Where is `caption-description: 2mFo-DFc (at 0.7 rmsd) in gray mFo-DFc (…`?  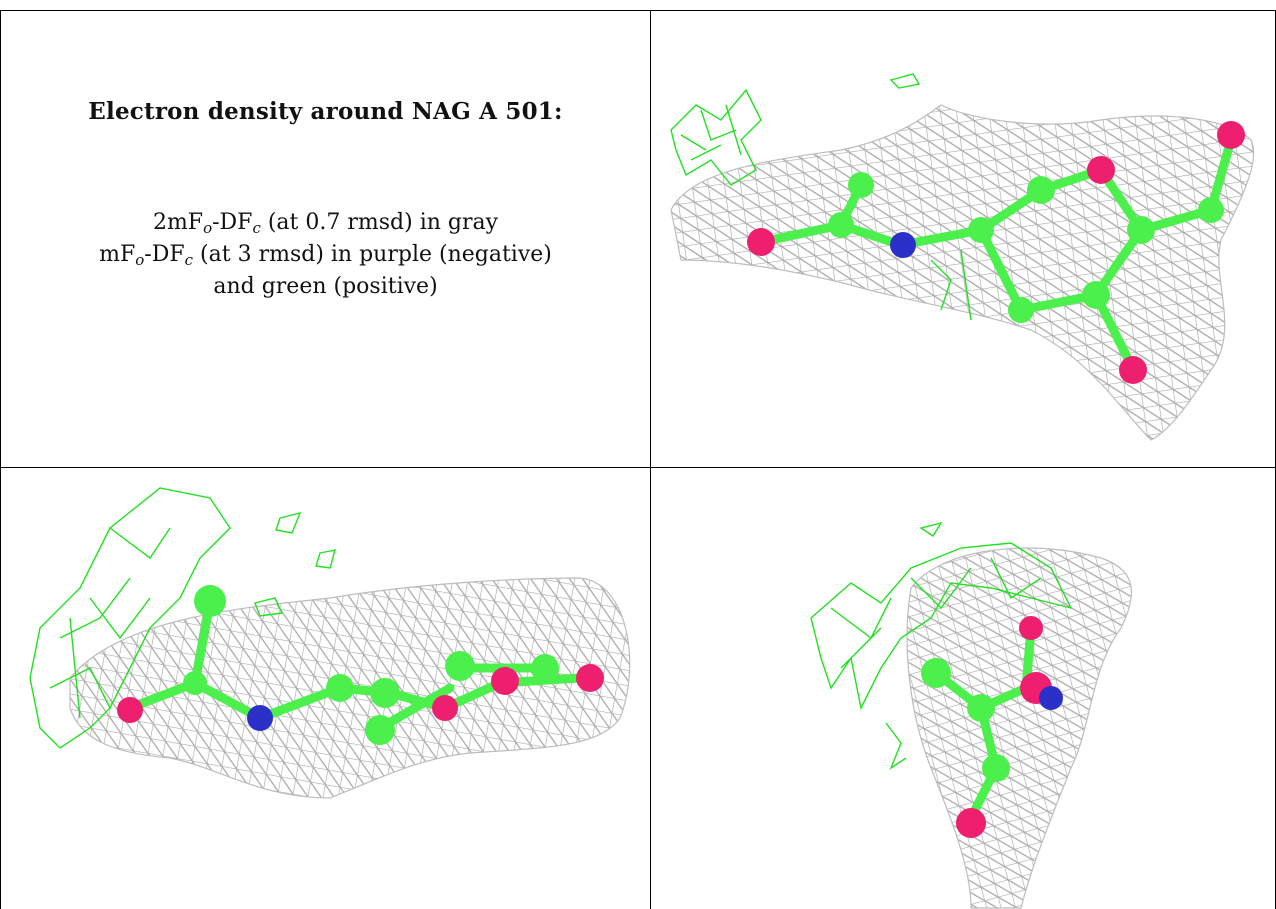 caption-description: 2mFo-DFc (at 0.7 rmsd) in gray mFo-DFc (… is located at coordinates (325, 255).